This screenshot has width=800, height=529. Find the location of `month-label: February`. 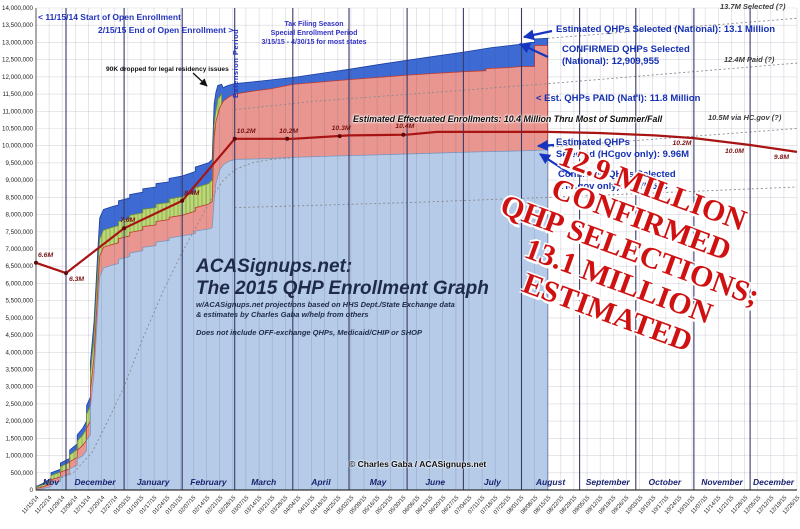

month-label: February is located at coordinates (208, 482).